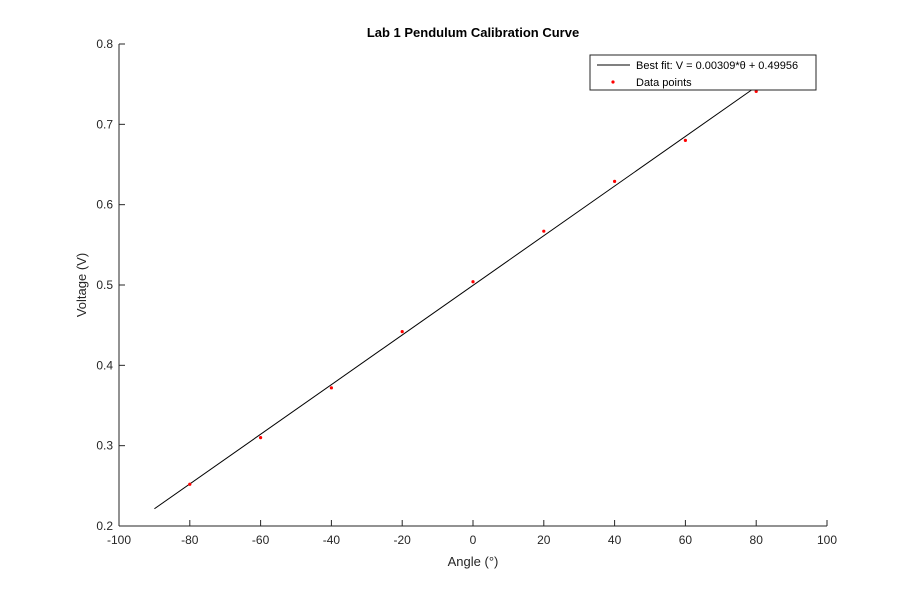  What do you see at coordinates (332, 540) in the screenshot?
I see `x-tick-label: -40` at bounding box center [332, 540].